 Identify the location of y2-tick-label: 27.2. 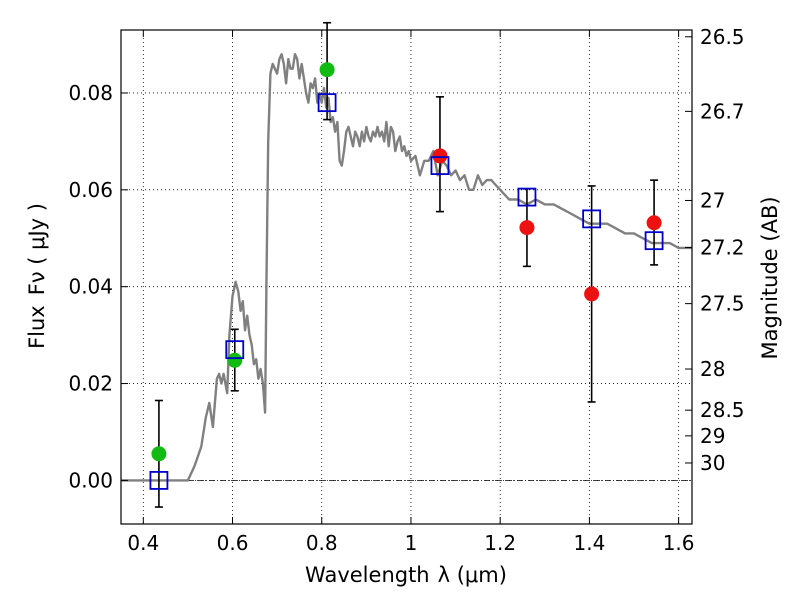
(722, 247).